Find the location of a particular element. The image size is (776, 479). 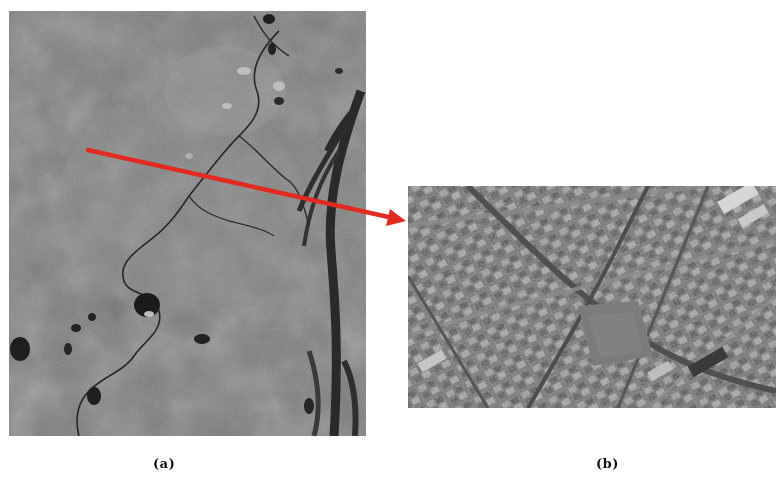

panel-b-caption: (b) is located at coordinates (607, 464).